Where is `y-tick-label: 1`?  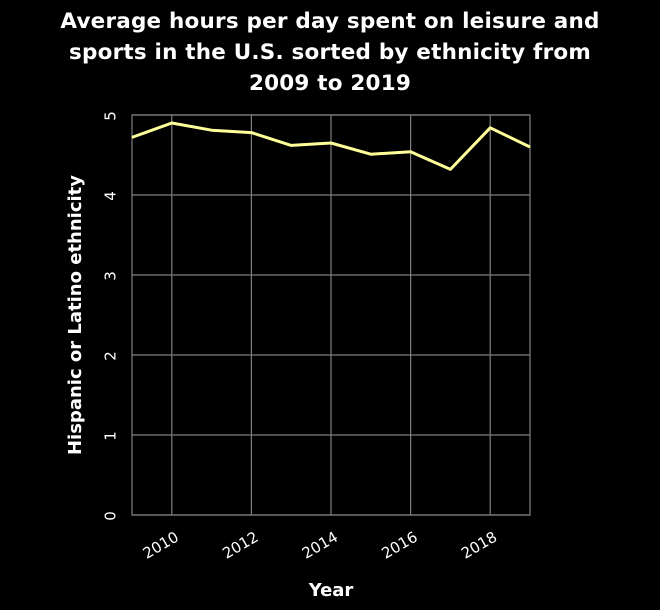
y-tick-label: 1 is located at coordinates (111, 436).